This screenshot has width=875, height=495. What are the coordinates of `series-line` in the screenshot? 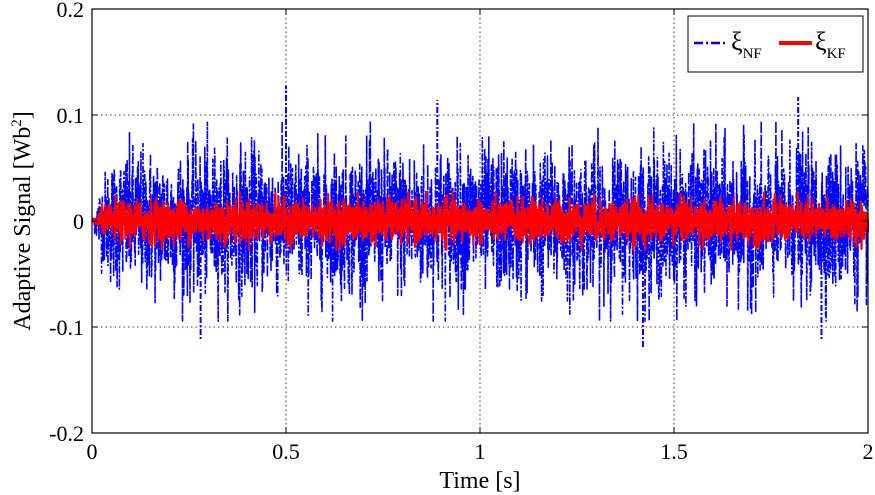 It's located at (480, 221).